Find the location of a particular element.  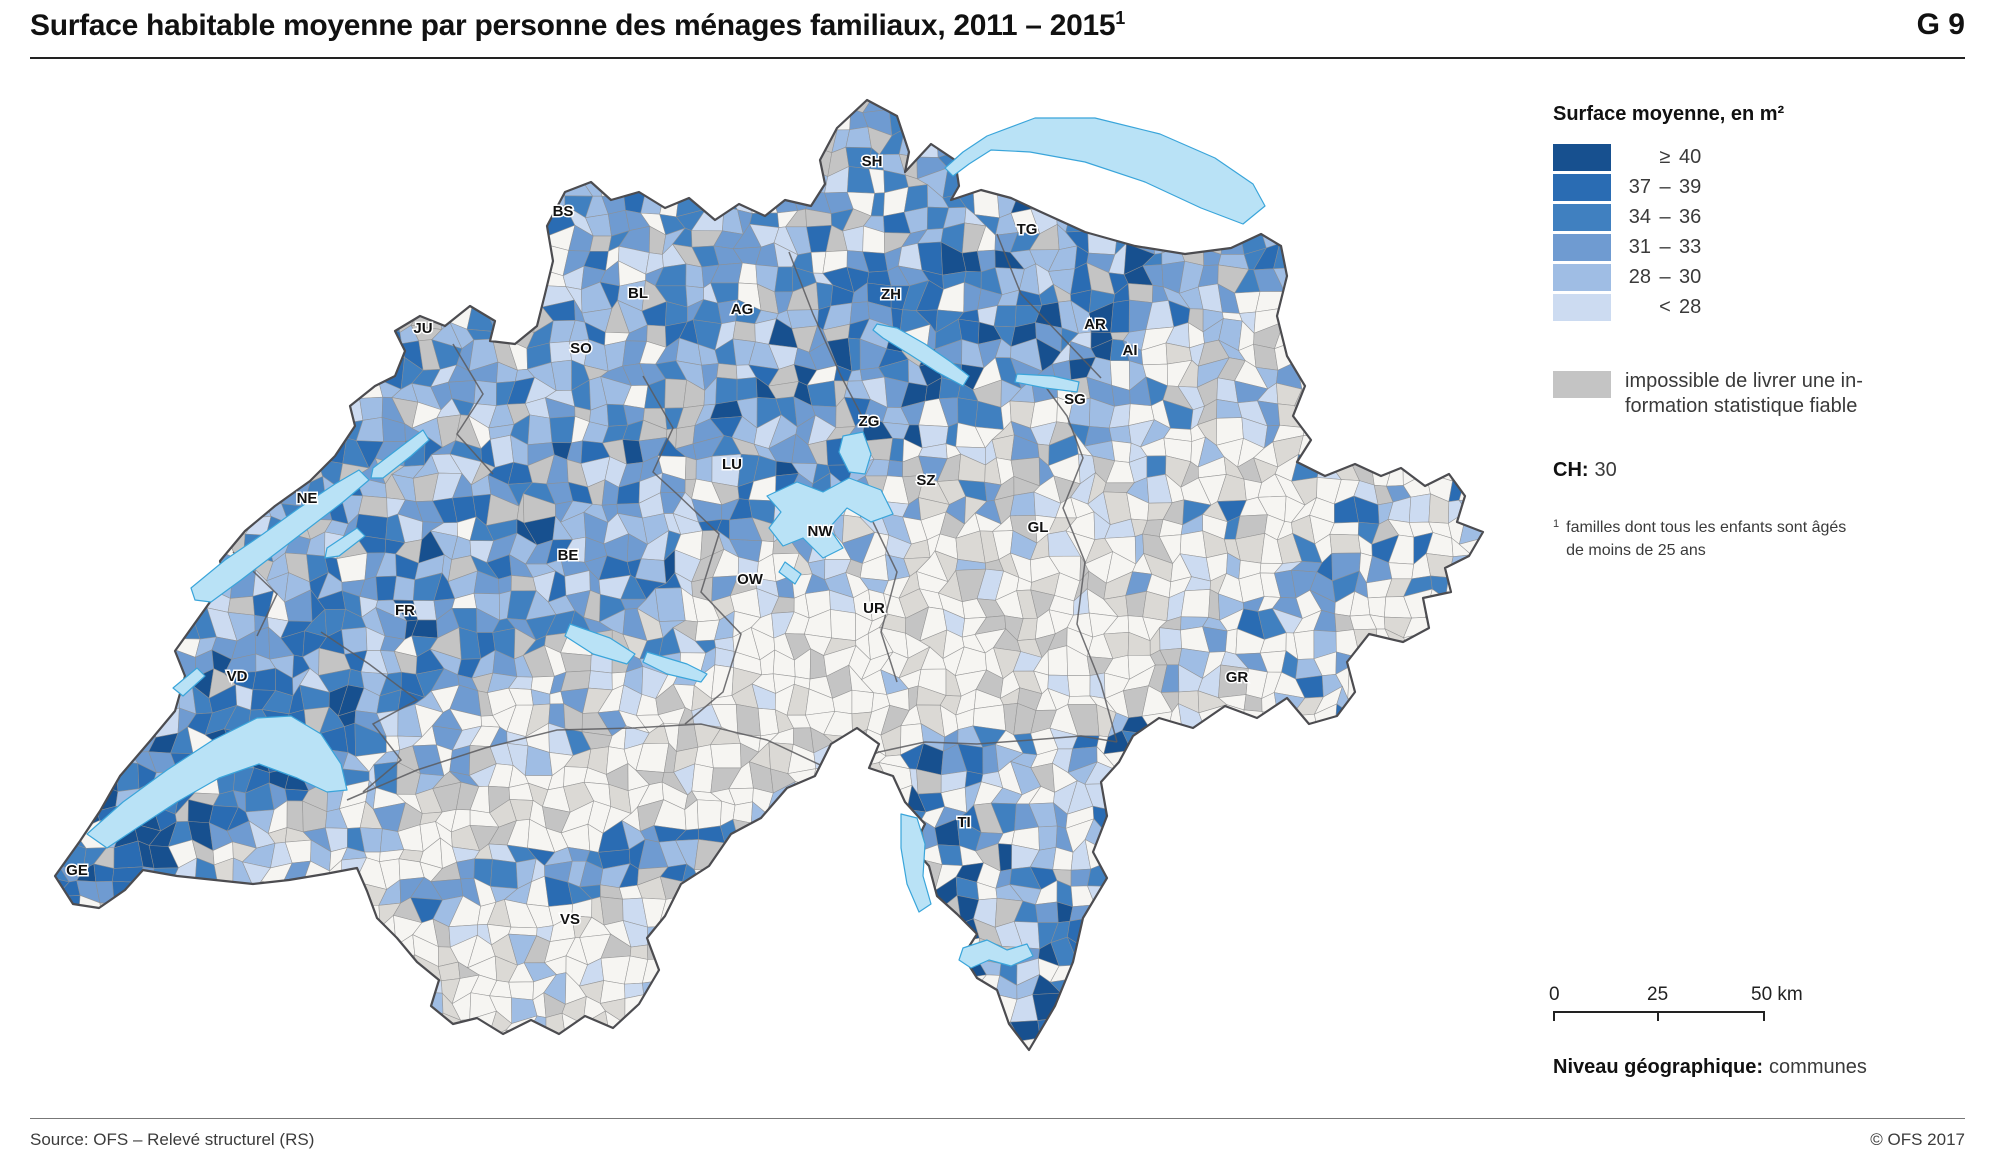

legend-class-row: 31–33 is located at coordinates (1773, 247).